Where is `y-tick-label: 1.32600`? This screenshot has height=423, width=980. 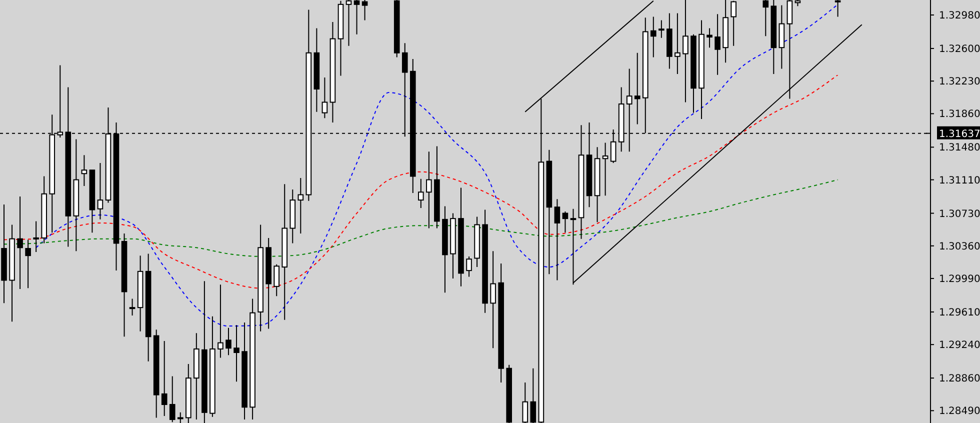 y-tick-label: 1.32600 is located at coordinates (959, 49).